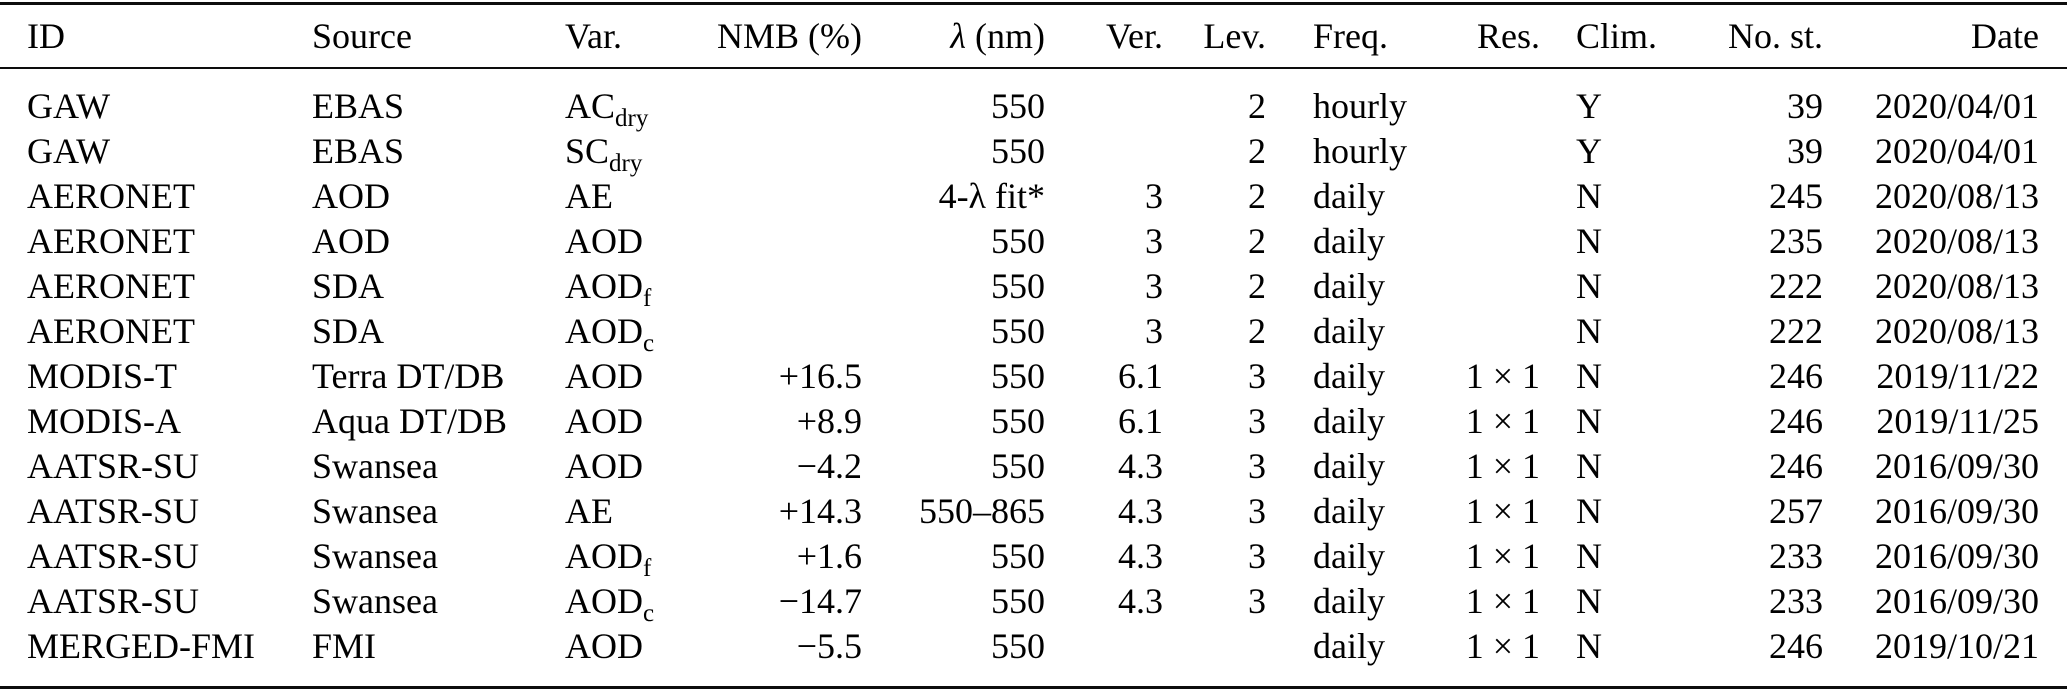  What do you see at coordinates (142, 36) in the screenshot?
I see `column-header-id: ID` at bounding box center [142, 36].